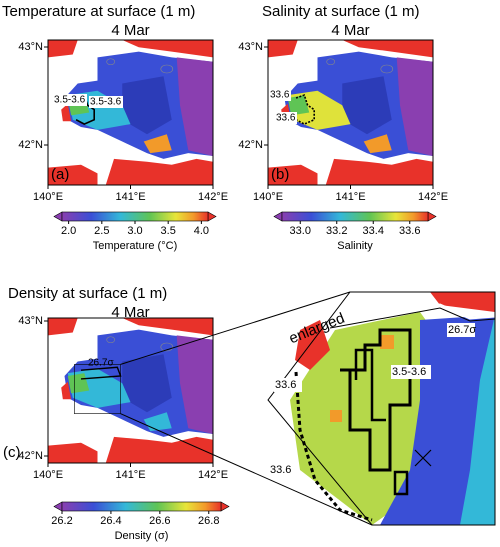 The image size is (500, 547). What do you see at coordinates (97, 389) in the screenshot?
I see `zoom-box` at bounding box center [97, 389].